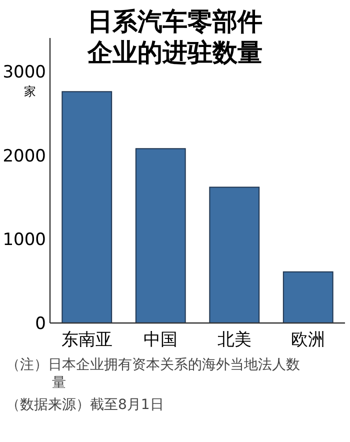 The width and height of the screenshot is (350, 442). What do you see at coordinates (24, 72) in the screenshot?
I see `y-tick-label: 3000` at bounding box center [24, 72].